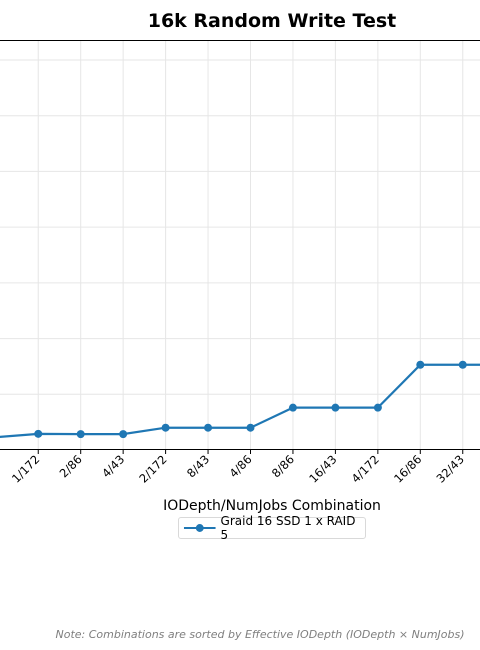 This screenshot has width=480, height=650. I want to click on x-tick-label: 16/86, so click(407, 468).